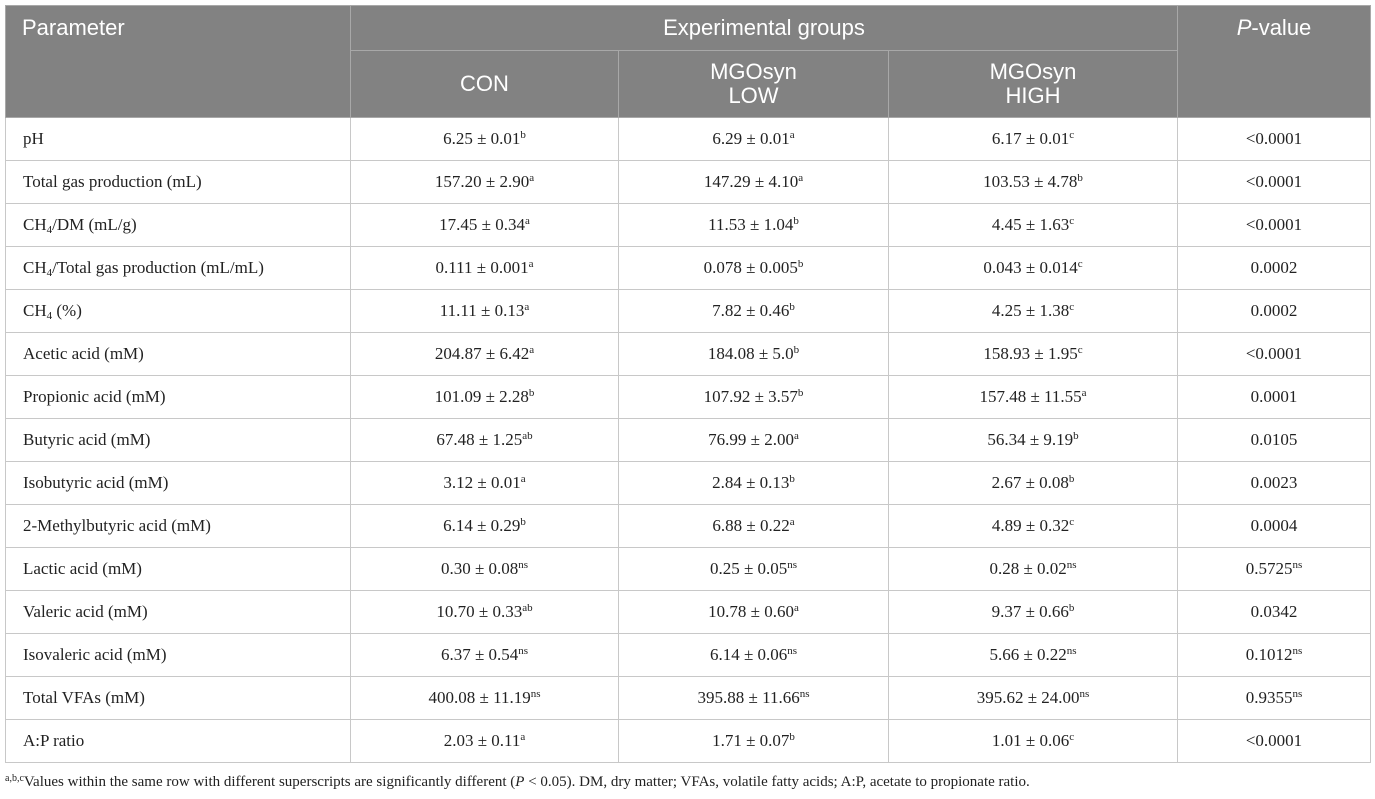 The height and width of the screenshot is (799, 1375). Describe the element at coordinates (753, 71) in the screenshot. I see `header-group-line: MGOsyn` at that location.